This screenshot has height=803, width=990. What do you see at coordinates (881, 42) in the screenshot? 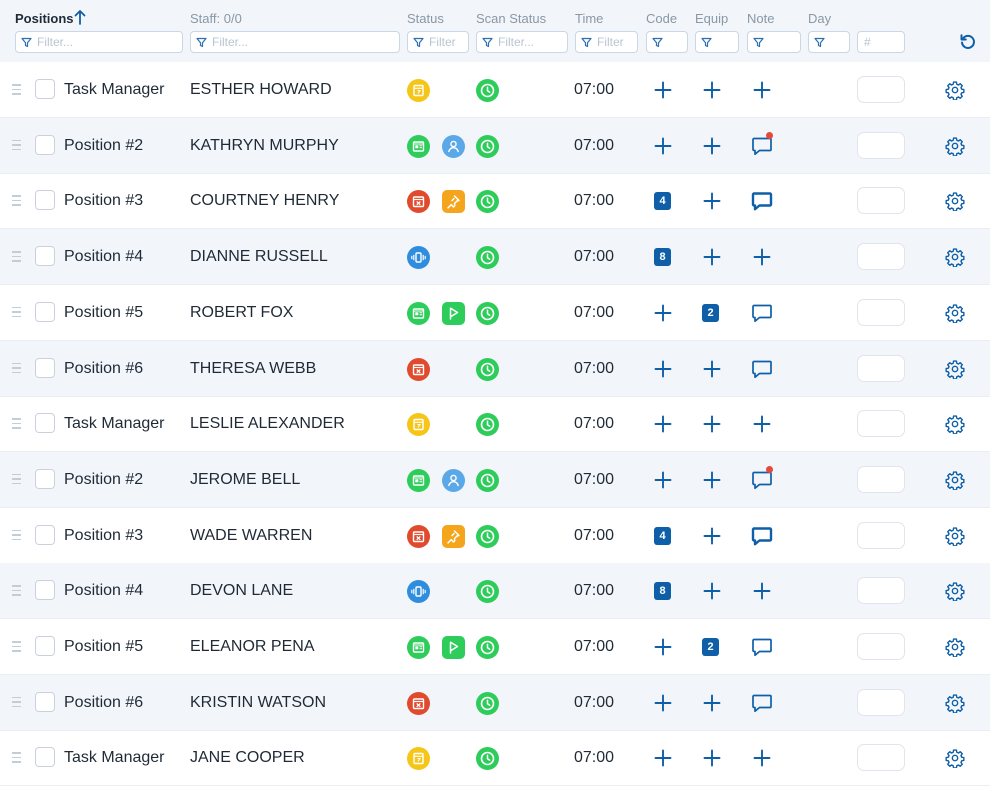
I see `number-filter-input: #` at bounding box center [881, 42].